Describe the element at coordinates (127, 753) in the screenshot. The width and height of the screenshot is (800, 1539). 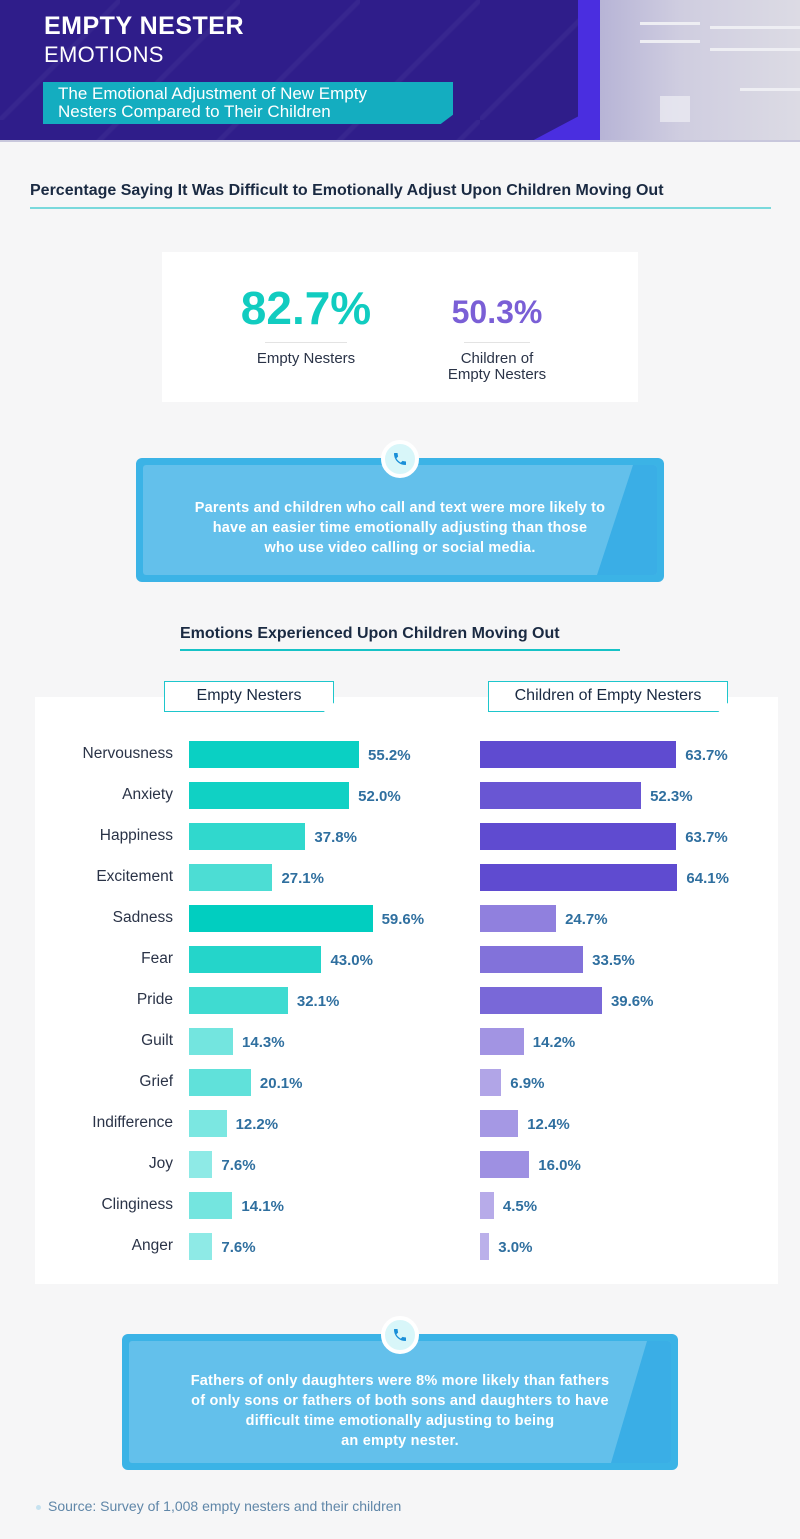
I see `category-label: Nervousness` at that location.